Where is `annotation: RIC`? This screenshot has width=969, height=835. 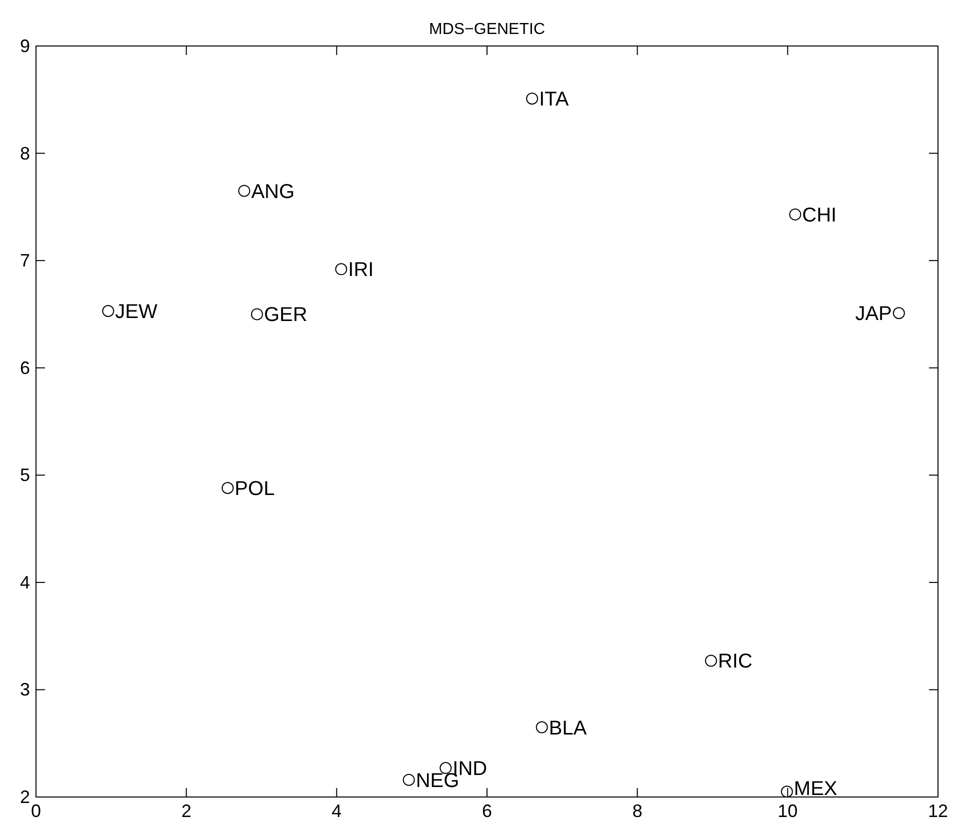
annotation: RIC is located at coordinates (735, 661).